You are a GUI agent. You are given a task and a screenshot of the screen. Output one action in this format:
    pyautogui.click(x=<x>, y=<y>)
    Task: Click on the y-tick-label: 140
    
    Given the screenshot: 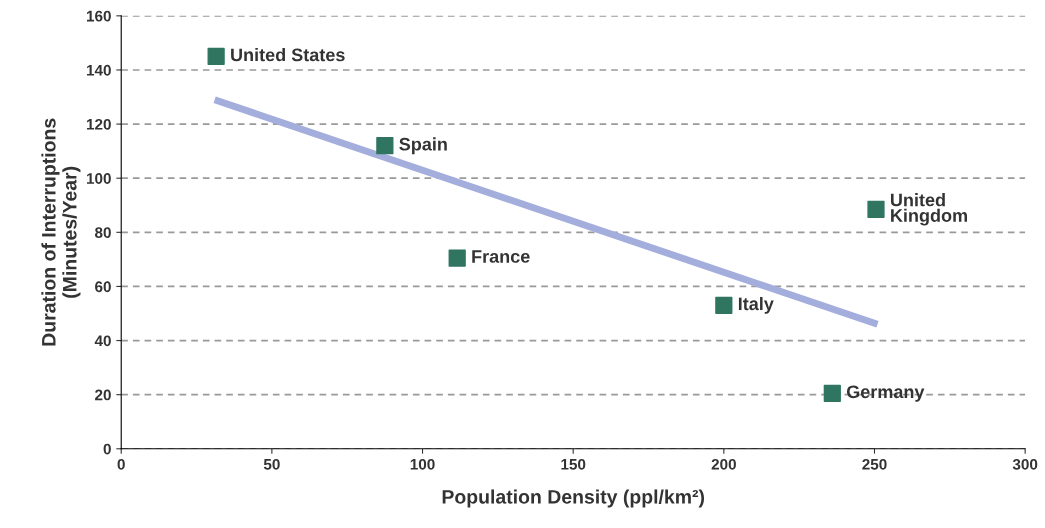 What is the action you would take?
    pyautogui.click(x=98, y=70)
    